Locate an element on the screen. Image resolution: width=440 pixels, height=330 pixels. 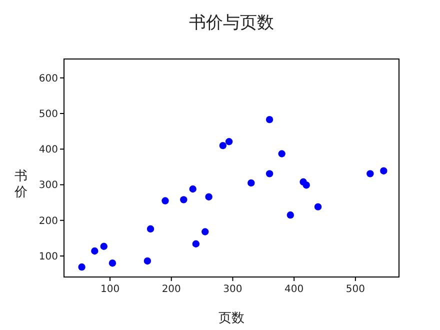
y-tick-label: 200 is located at coordinates (48, 221).